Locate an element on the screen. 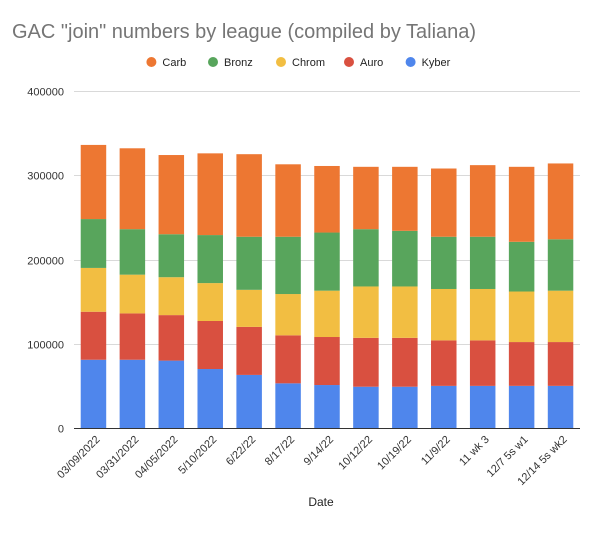  legend-label-bronz: Bronz is located at coordinates (238, 63).